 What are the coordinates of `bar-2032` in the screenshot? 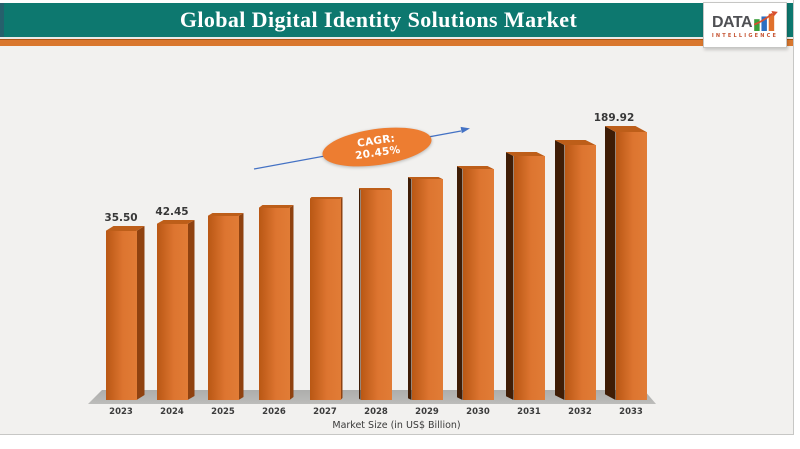 It's located at (575, 270).